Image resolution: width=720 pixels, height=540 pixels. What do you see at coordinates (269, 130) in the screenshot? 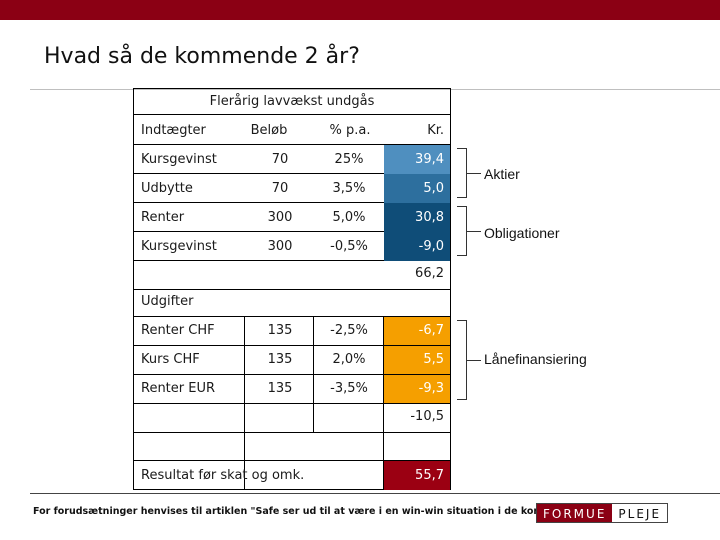
I see `header-amount: Beløb` at bounding box center [269, 130].